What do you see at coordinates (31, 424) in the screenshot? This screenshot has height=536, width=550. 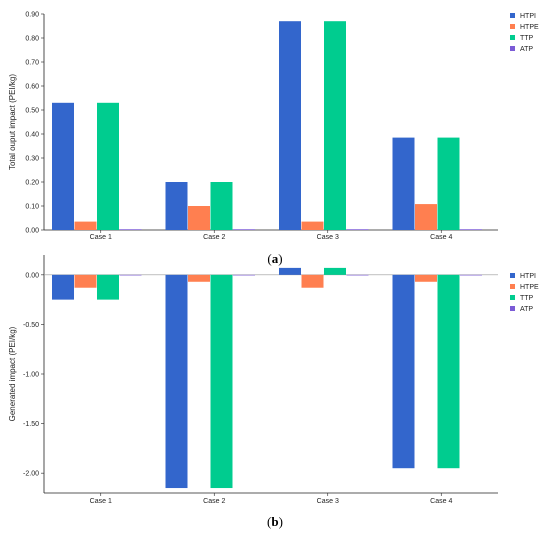 I see `y-tick-label: -1.50` at bounding box center [31, 424].